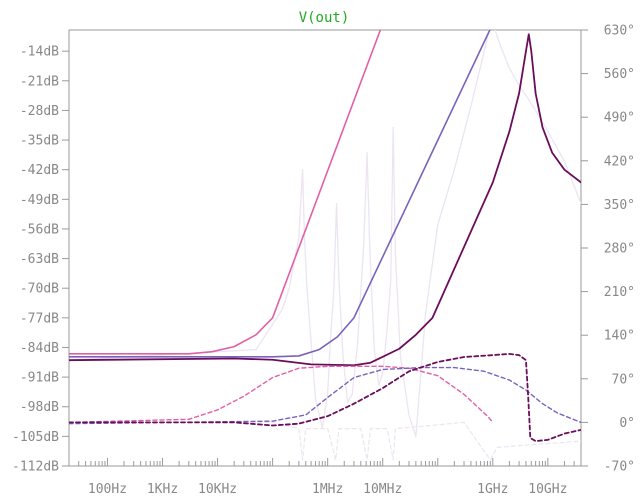 Image resolution: width=640 pixels, height=504 pixels. What do you see at coordinates (39, 289) in the screenshot?
I see `left-y-tick-label: -70dB` at bounding box center [39, 289].